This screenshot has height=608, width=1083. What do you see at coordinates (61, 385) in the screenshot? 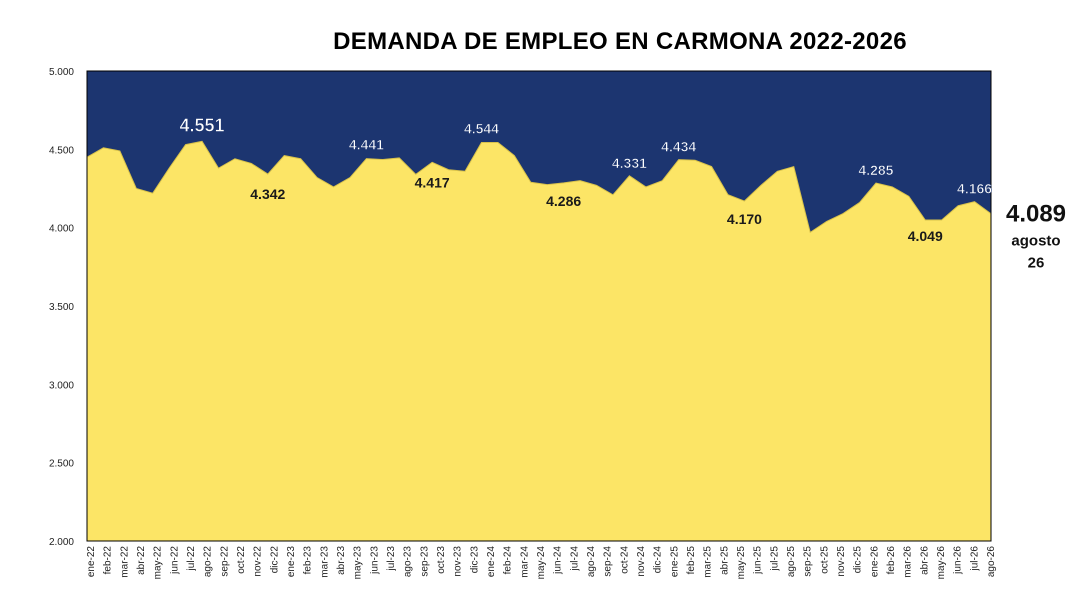
I see `y-tick-label: 3.000` at bounding box center [61, 385].